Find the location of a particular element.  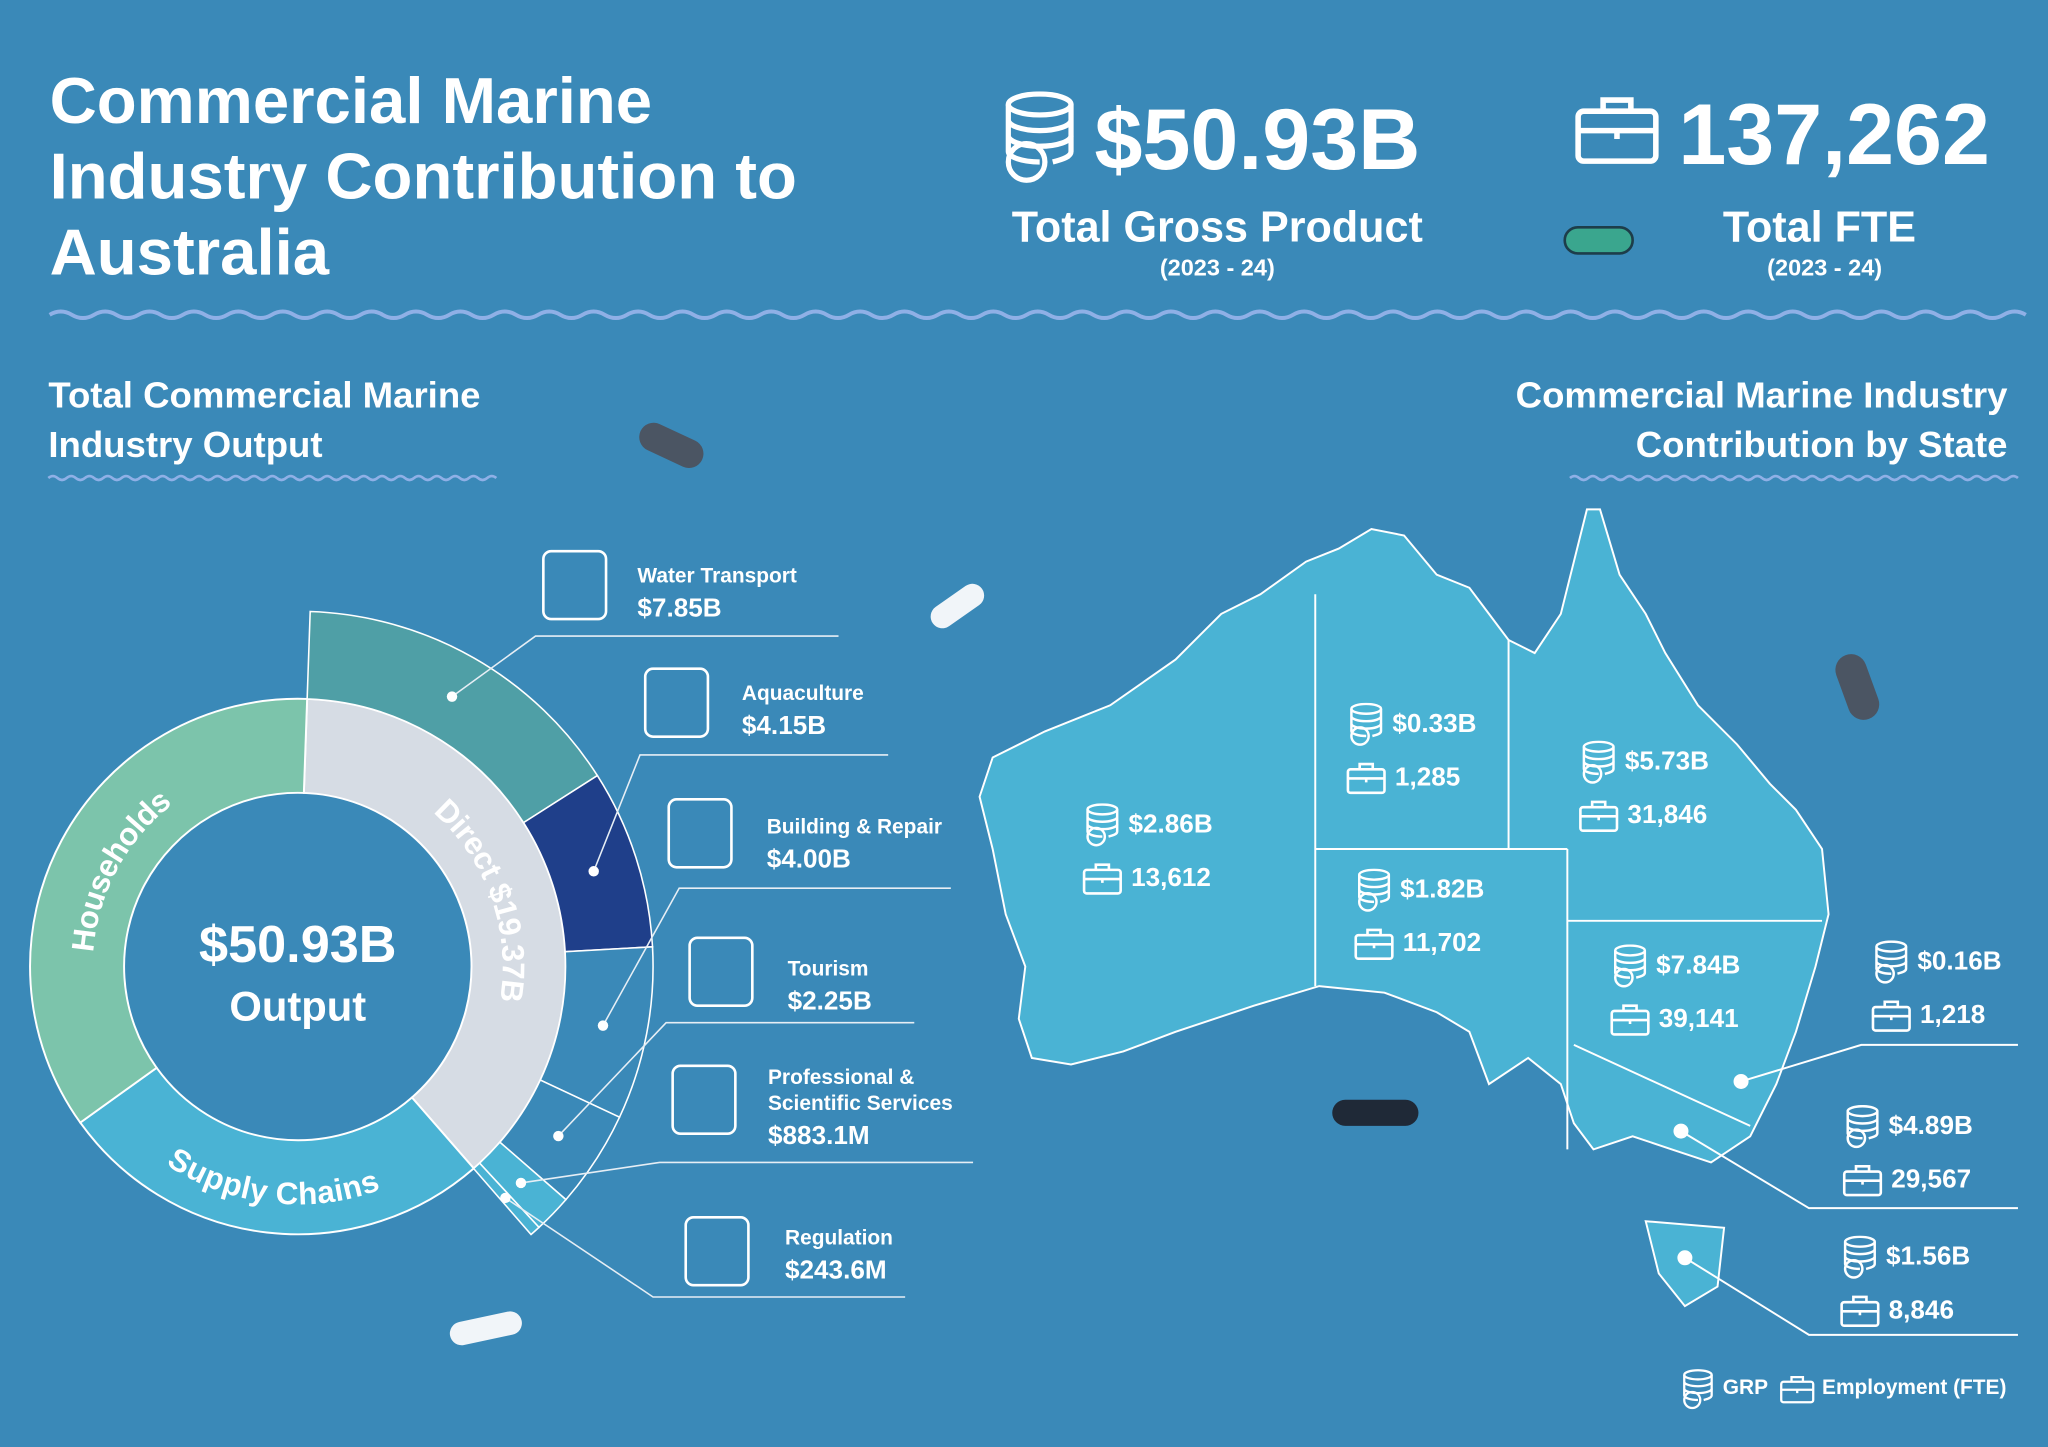

callout-value: $4.15B is located at coordinates (784, 726).